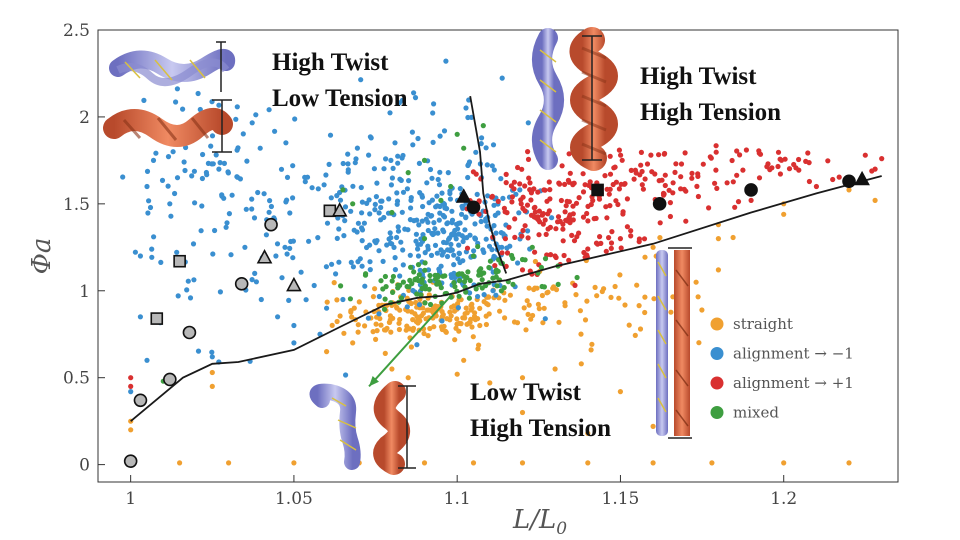 This screenshot has width=960, height=540. What do you see at coordinates (793, 383) in the screenshot?
I see `legend-label: alignment → +1` at bounding box center [793, 383].